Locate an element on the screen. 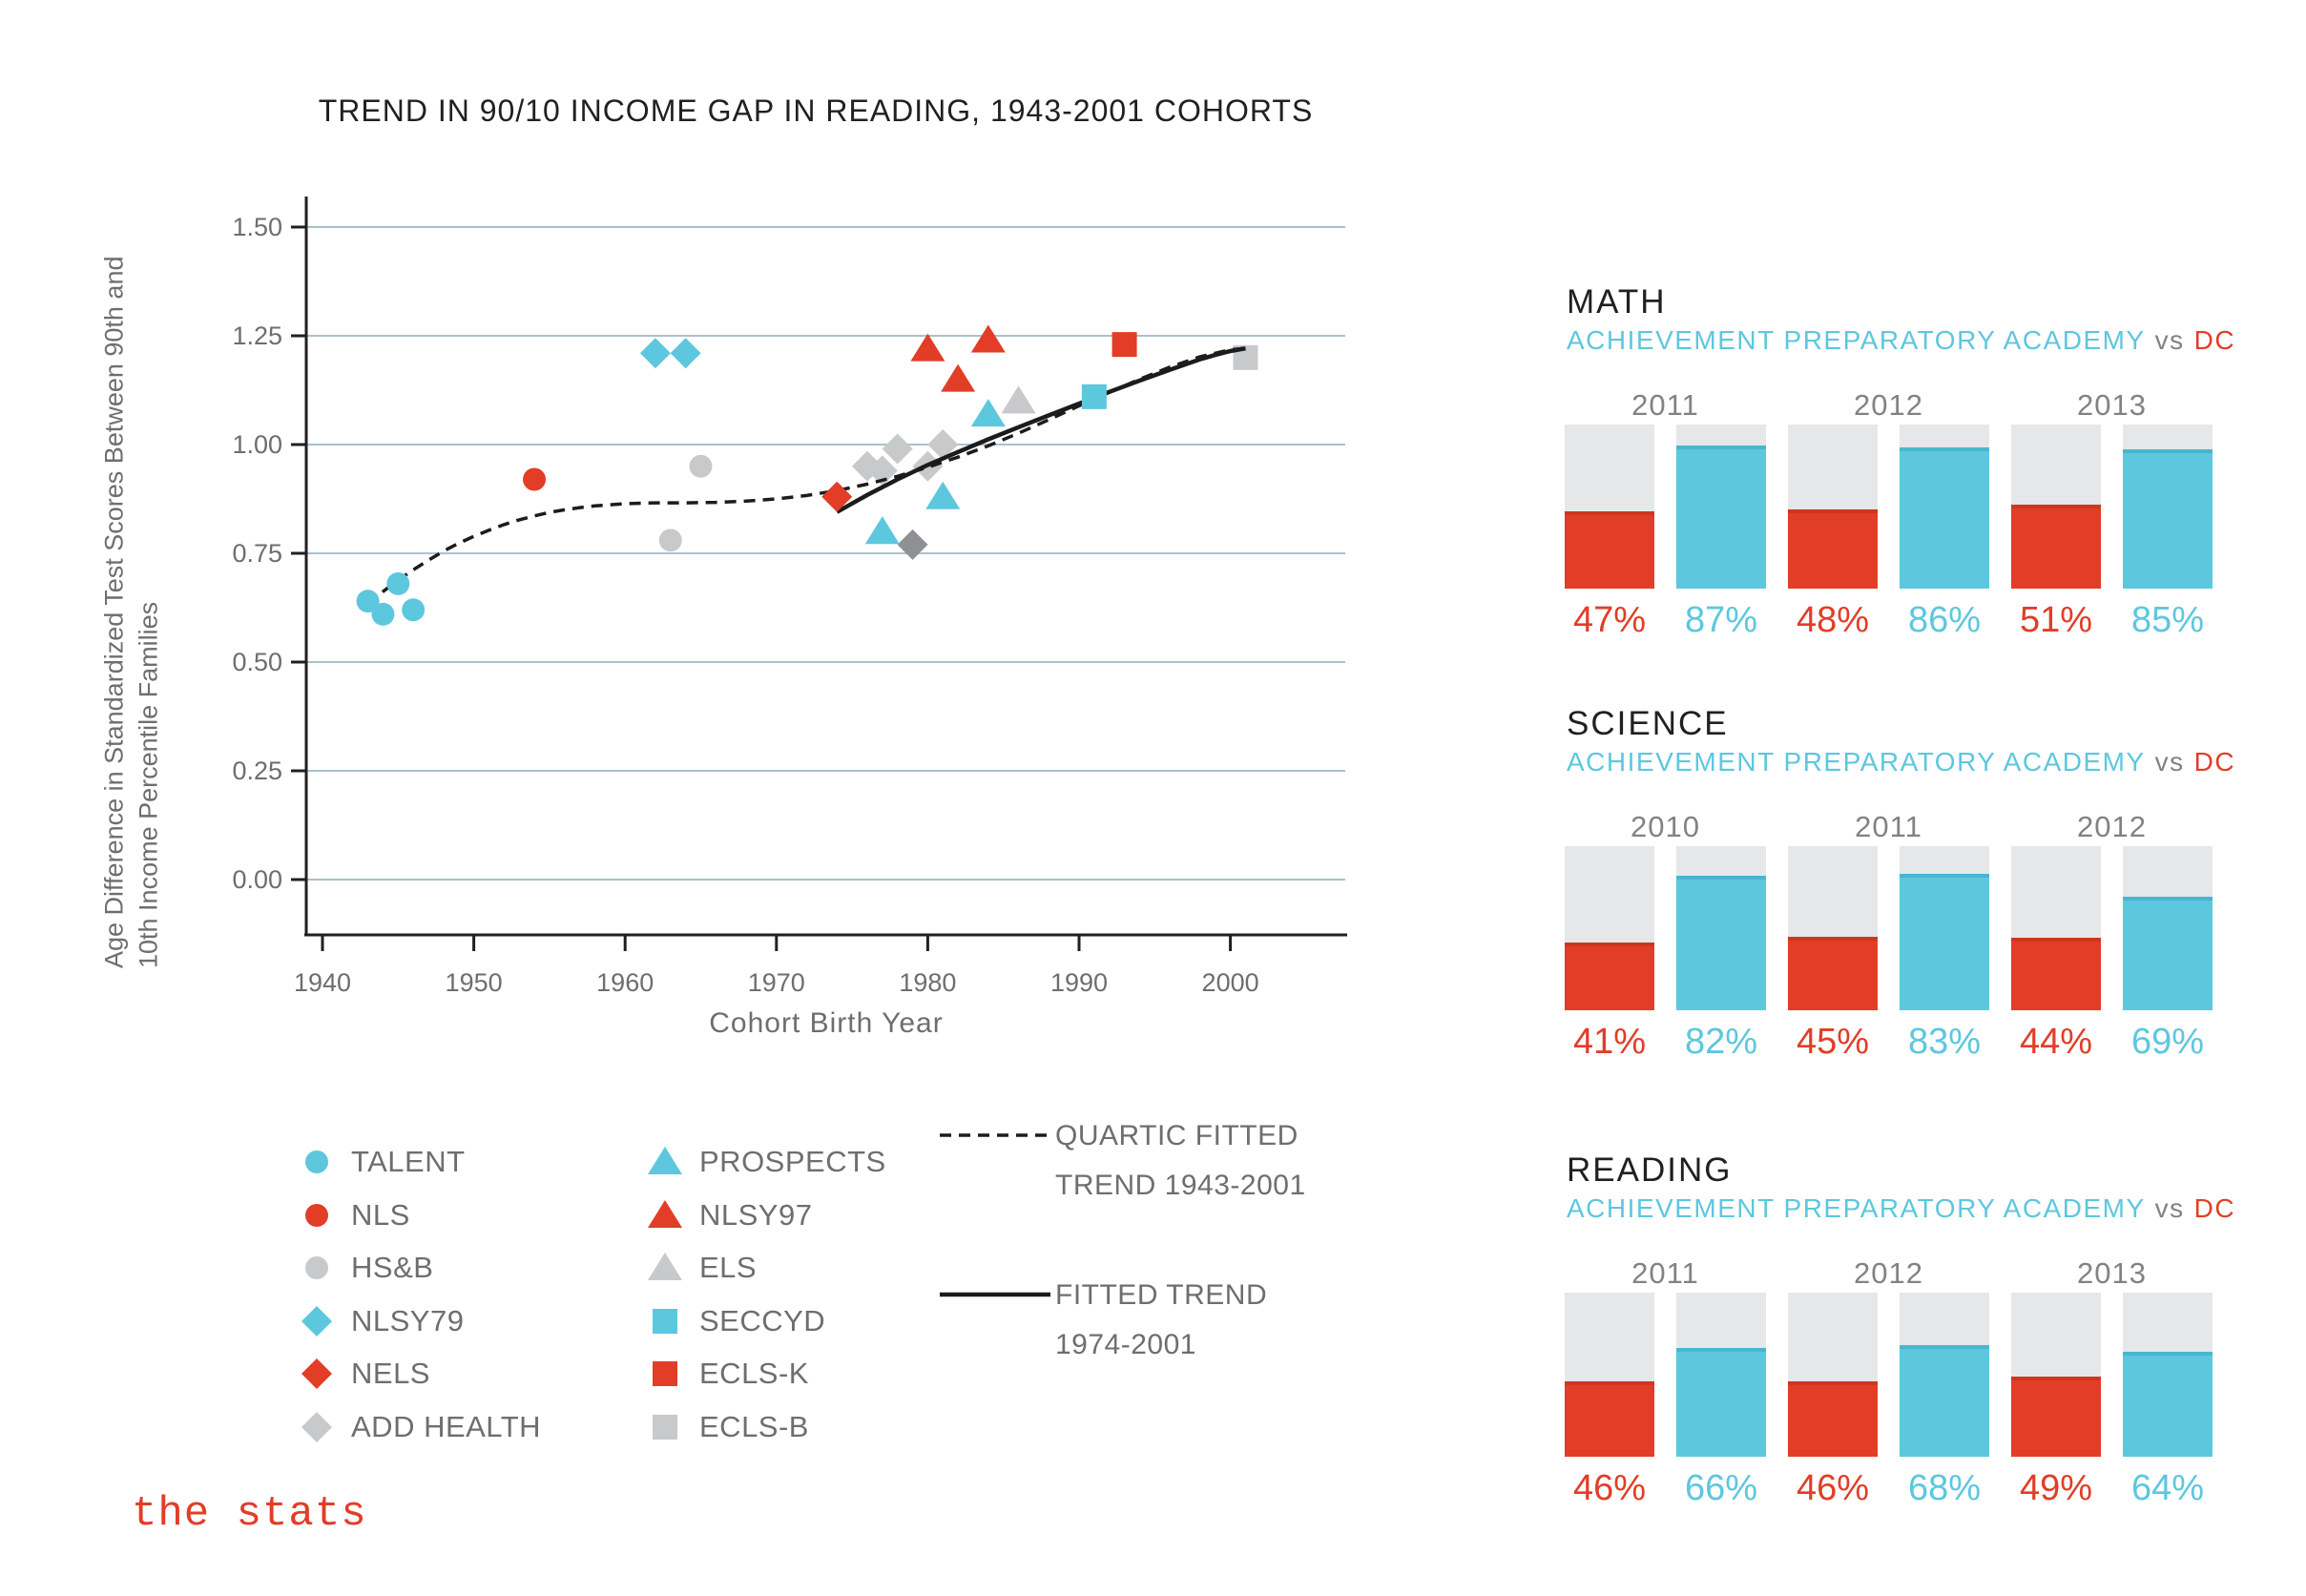 The height and width of the screenshot is (1596, 2306). reading-apa-value-2013: 64% is located at coordinates (2167, 1488).